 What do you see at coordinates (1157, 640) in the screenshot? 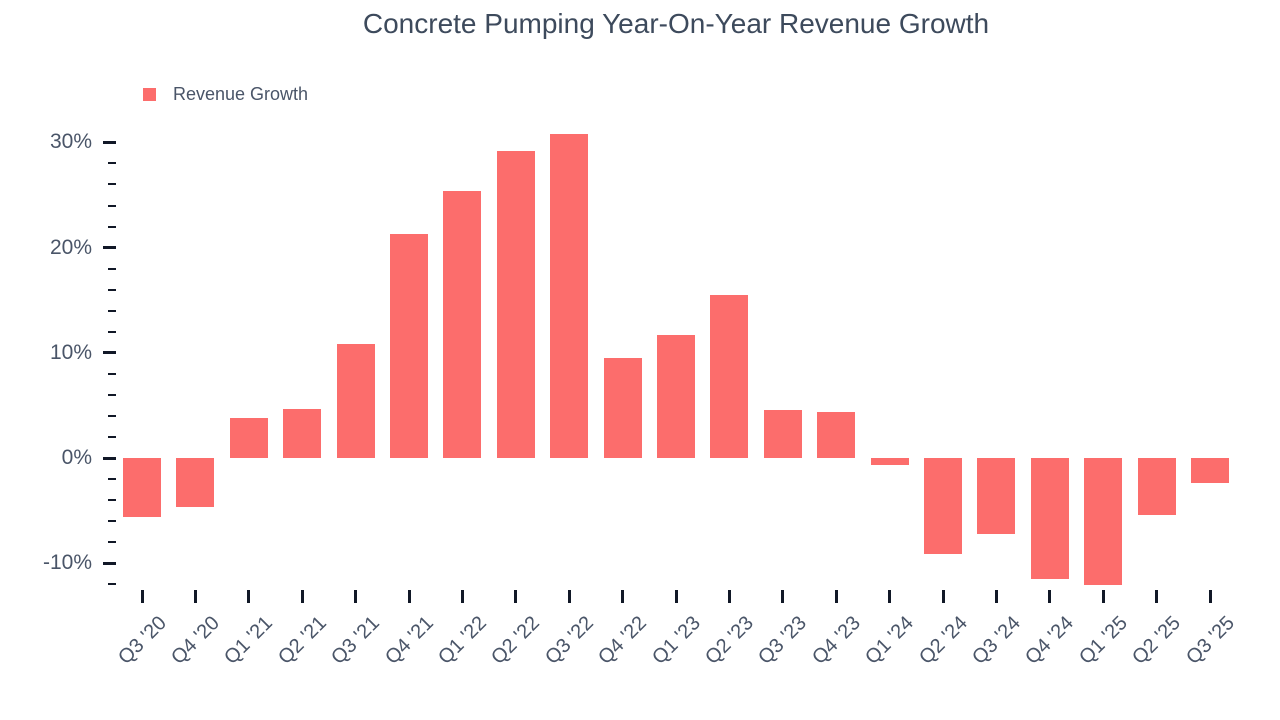
I see `x-axis-label: Q2 '25` at bounding box center [1157, 640].